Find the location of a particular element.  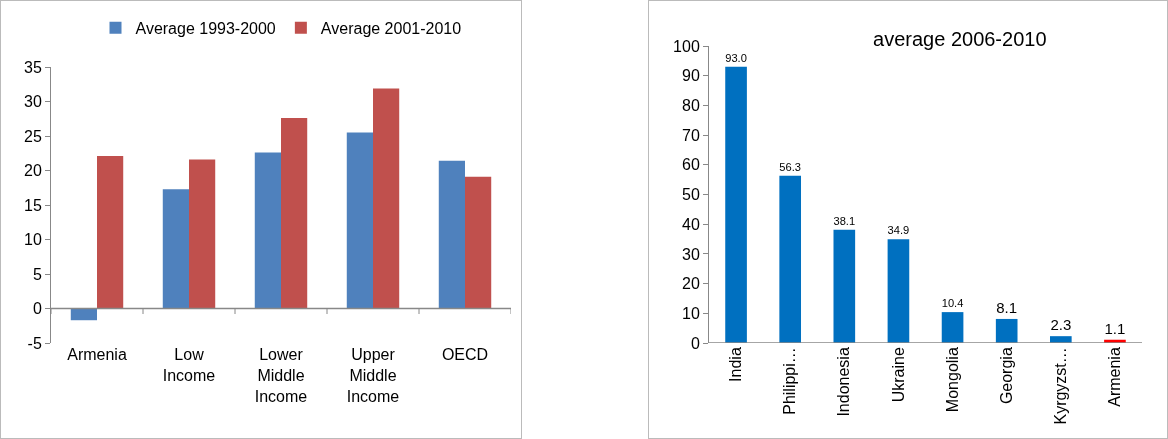

x-tick-label: Indonesia is located at coordinates (844, 382).